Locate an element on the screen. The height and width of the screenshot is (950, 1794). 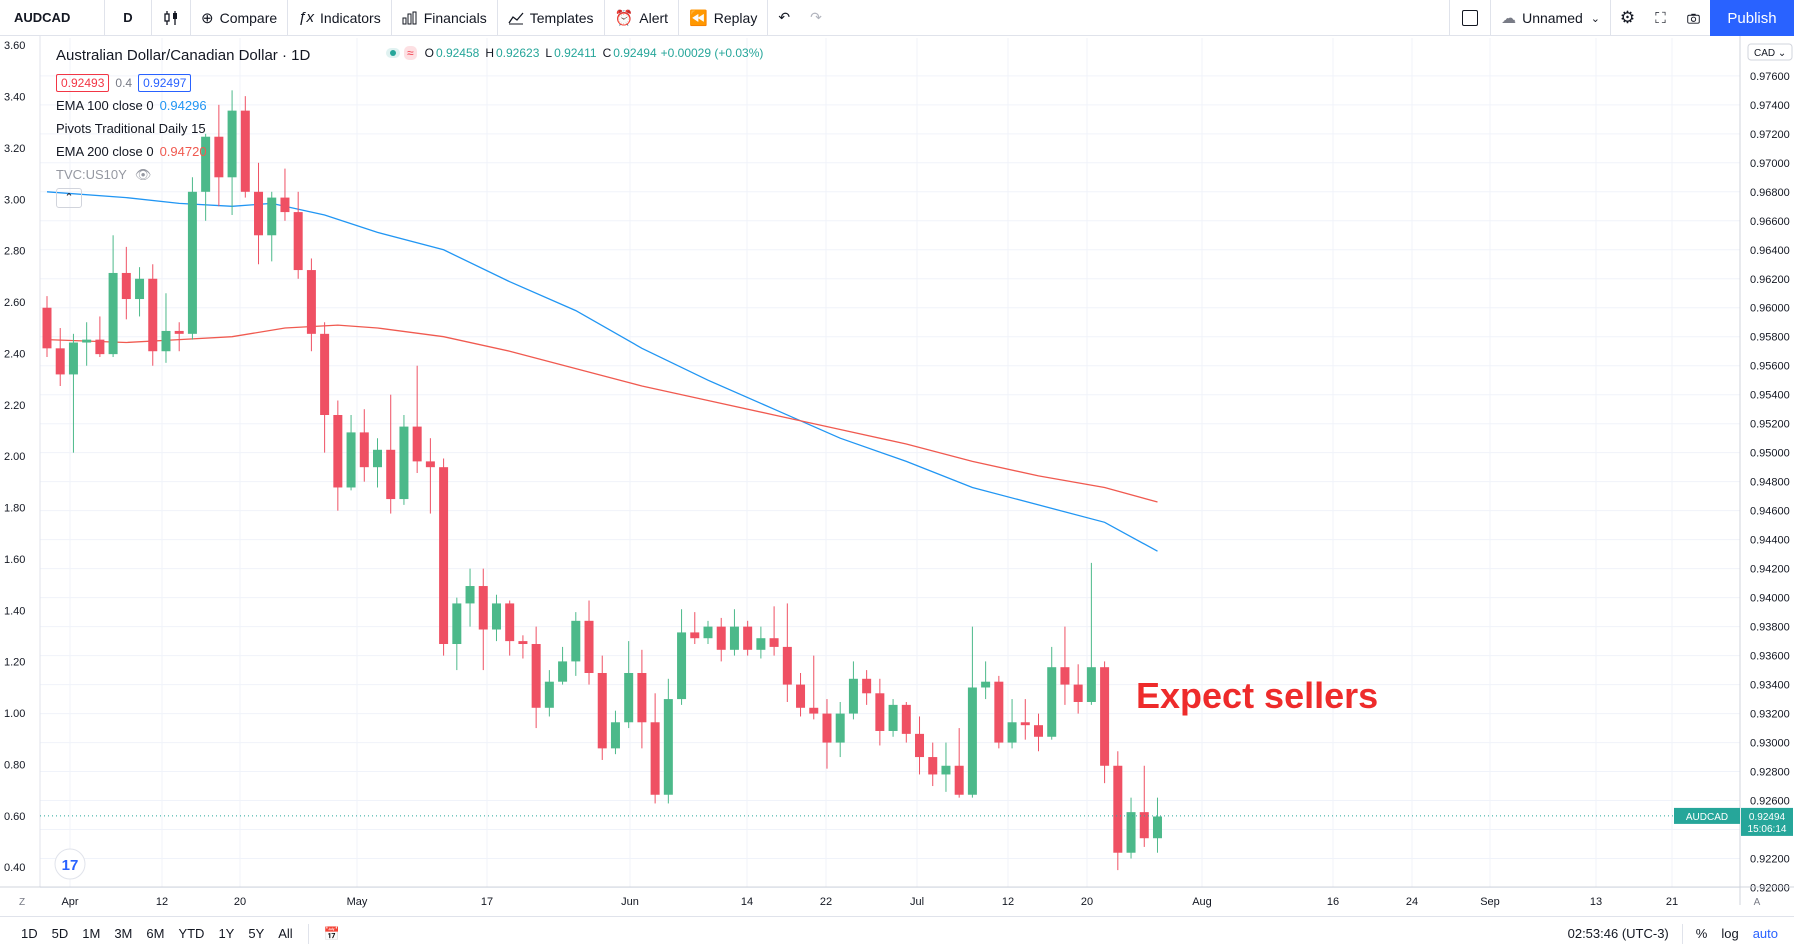
undo-button: ↶ is located at coordinates (784, 18).